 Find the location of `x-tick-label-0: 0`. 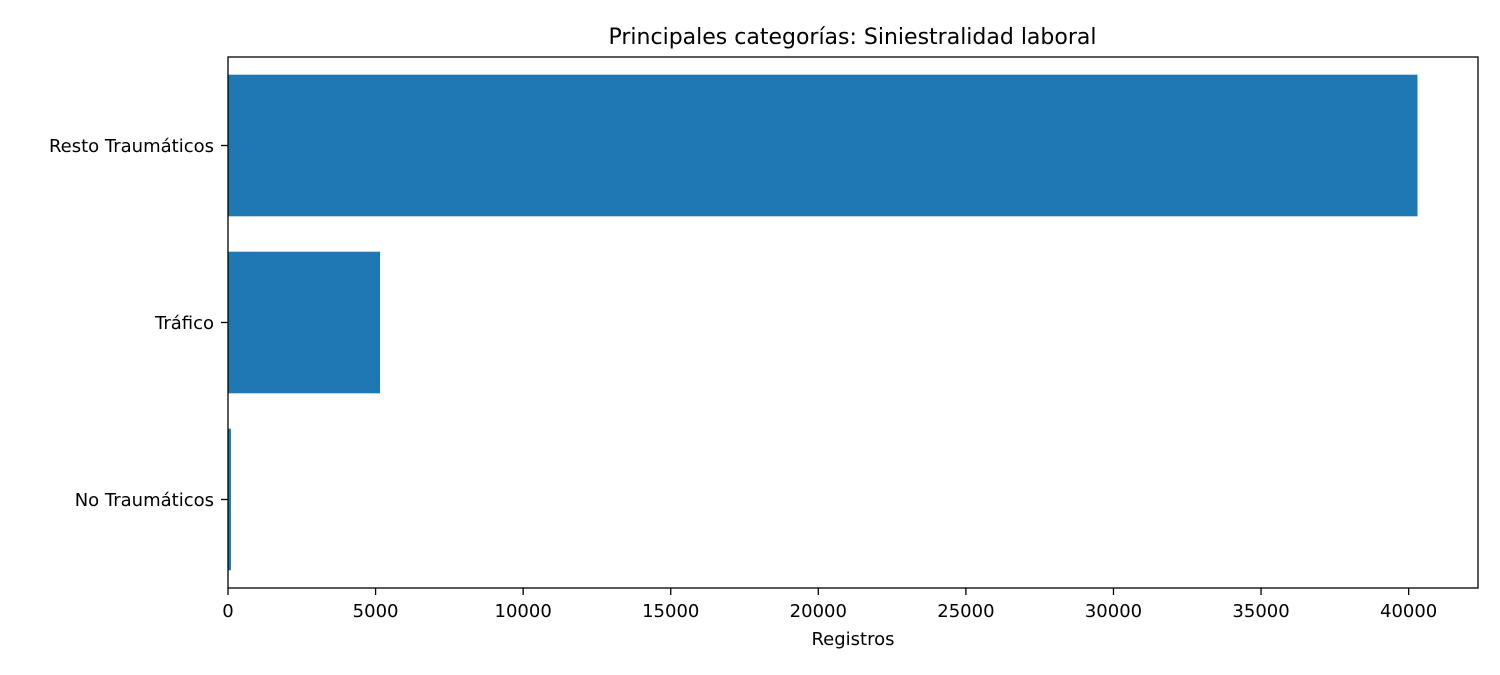

x-tick-label-0: 0 is located at coordinates (227, 611).